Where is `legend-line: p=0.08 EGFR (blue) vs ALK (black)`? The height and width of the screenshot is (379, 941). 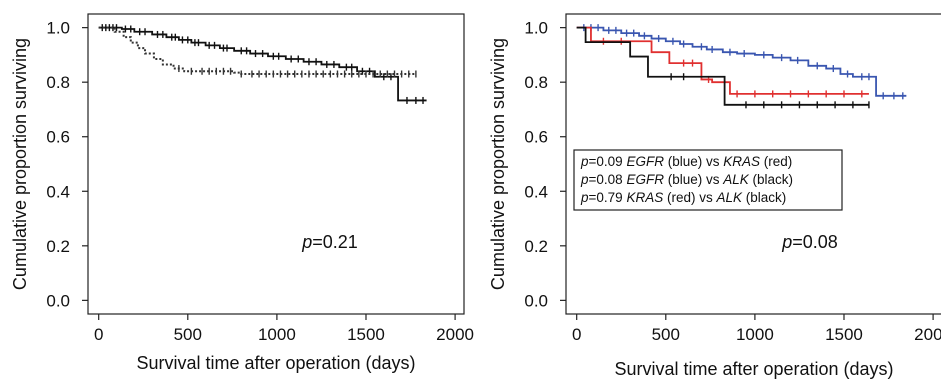 legend-line: p=0.08 EGFR (blue) vs ALK (black) is located at coordinates (686, 179).